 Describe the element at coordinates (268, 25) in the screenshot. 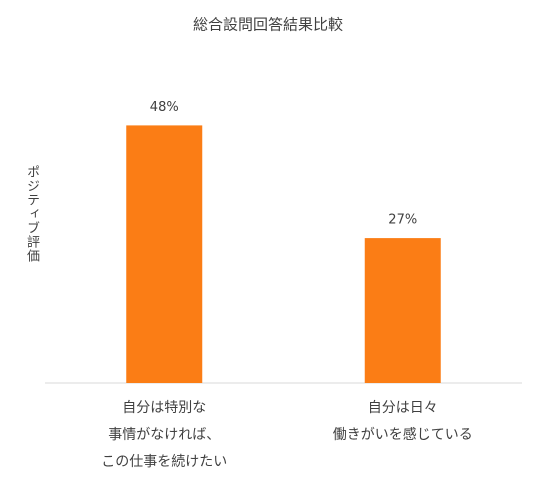

I see `chart-title: 総合設問回答結果比較` at that location.